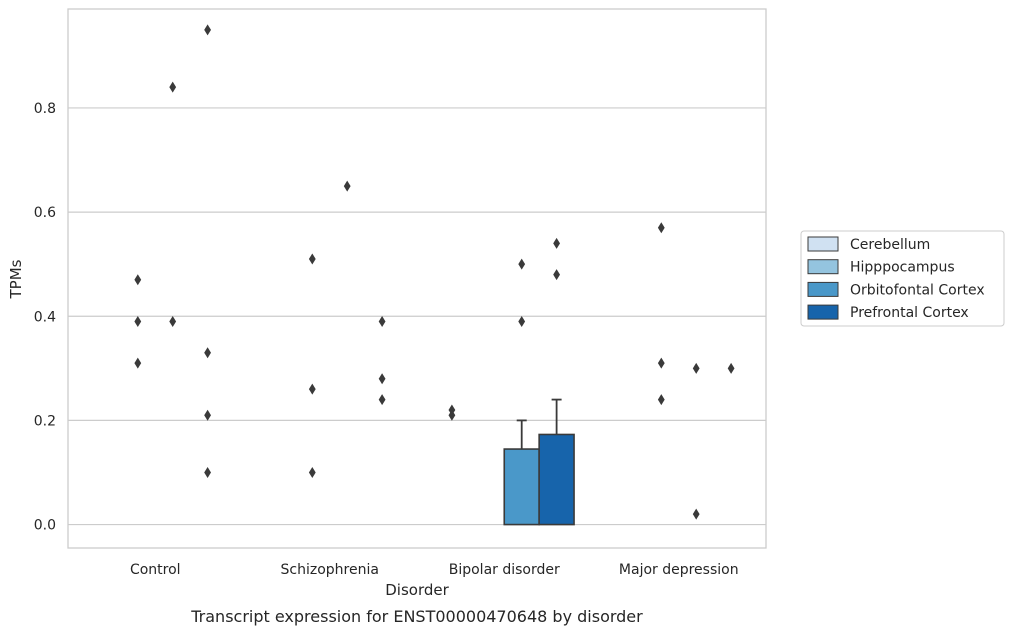  I want to click on y-axis-title: TPMs, so click(16, 279).